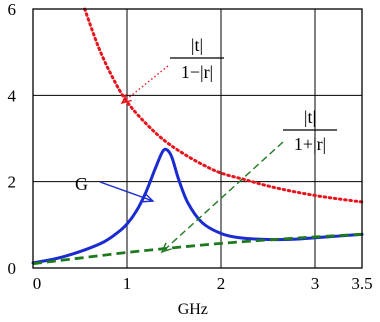 Image resolution: width=380 pixels, height=322 pixels. What do you see at coordinates (315, 283) in the screenshot?
I see `x-tick-label: 3` at bounding box center [315, 283].